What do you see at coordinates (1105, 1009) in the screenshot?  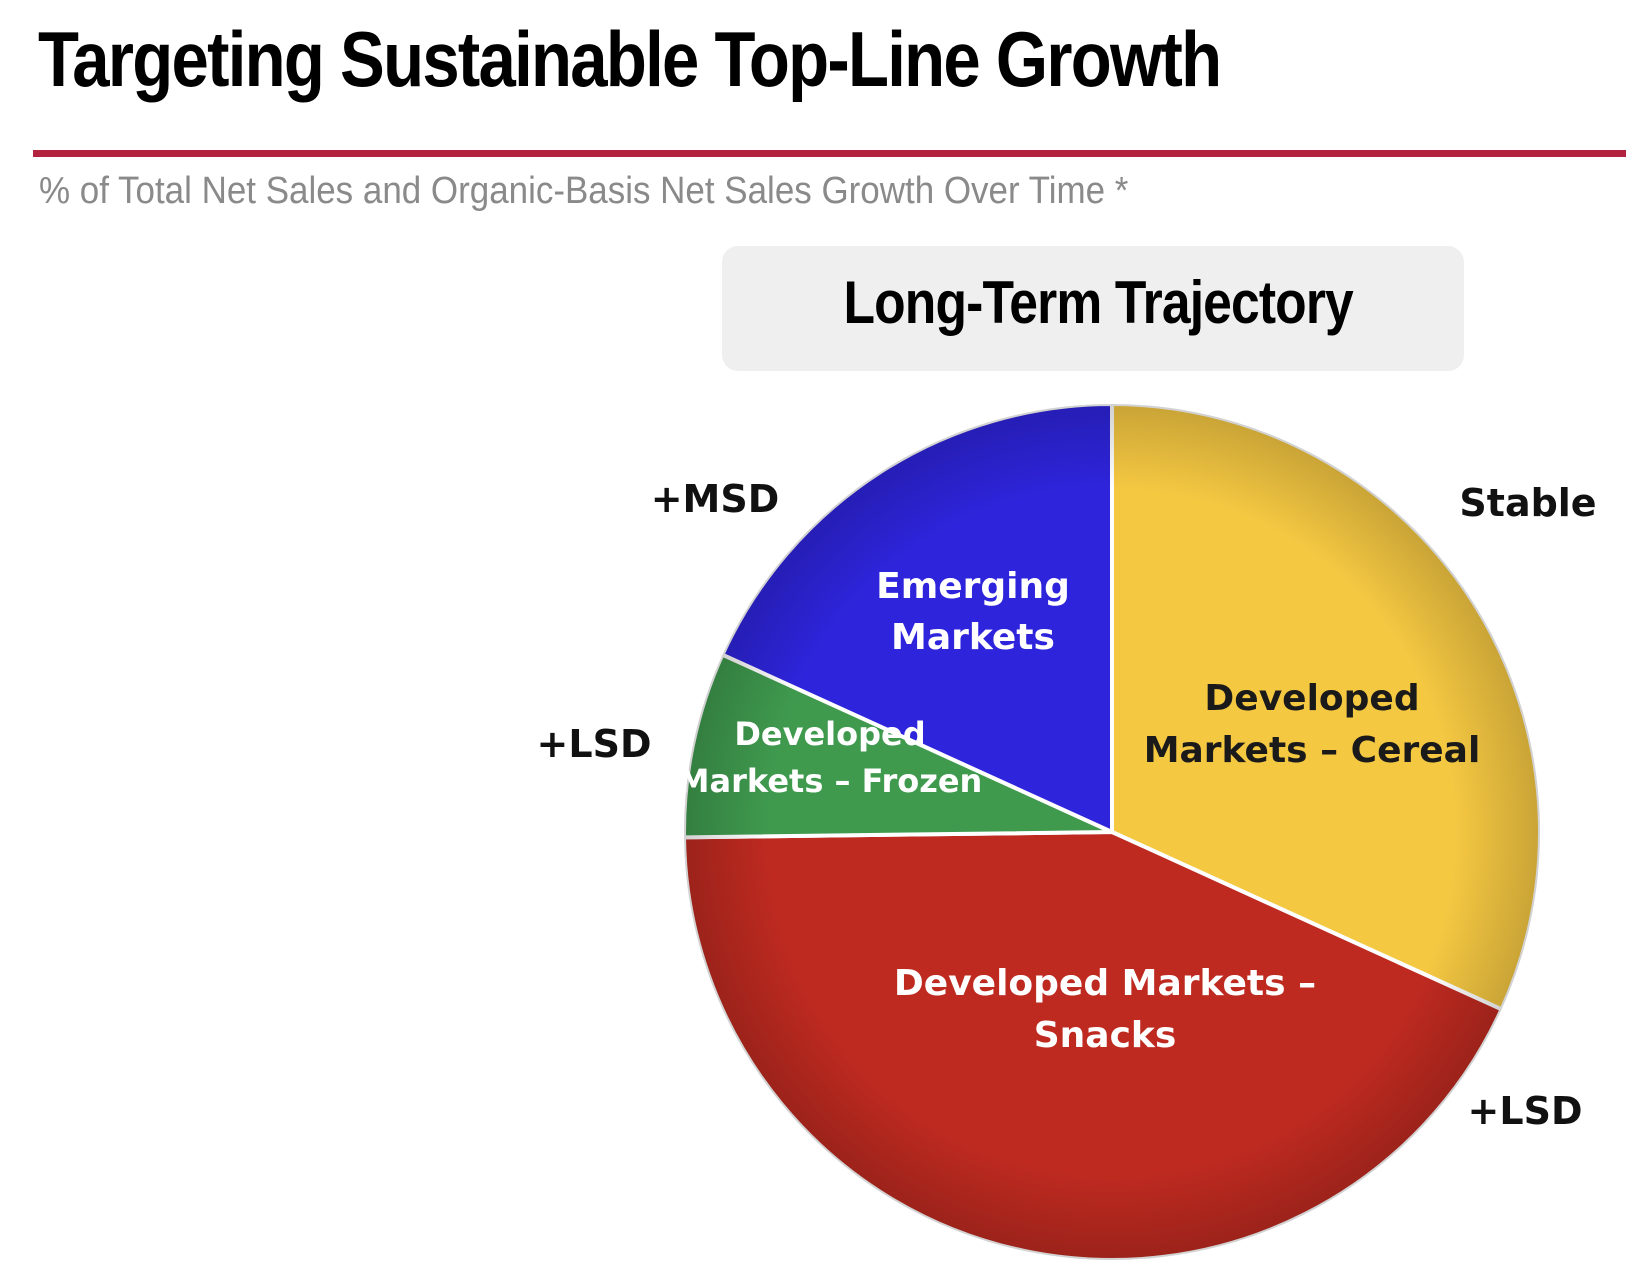 I see `pie-slice-label-1: Developed Markets – Snacks` at bounding box center [1105, 1009].